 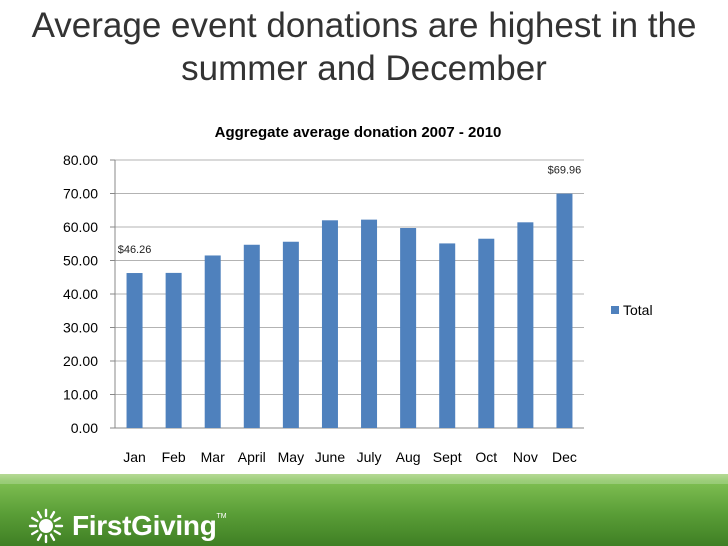 I want to click on y-tick-label: 30.00, so click(x=80, y=328).